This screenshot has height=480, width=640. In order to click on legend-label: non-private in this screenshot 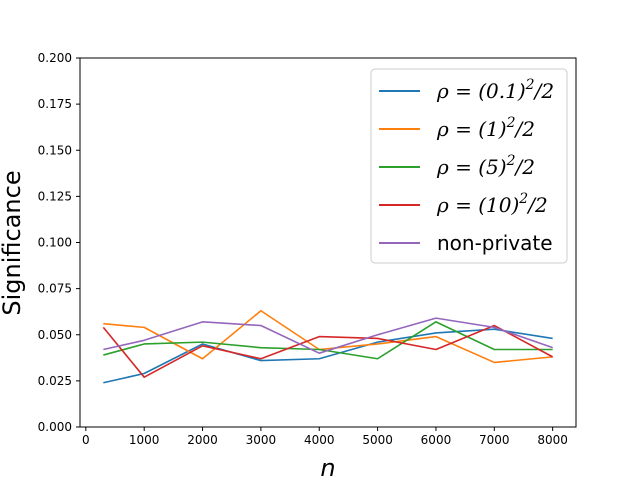, I will do `click(495, 243)`.